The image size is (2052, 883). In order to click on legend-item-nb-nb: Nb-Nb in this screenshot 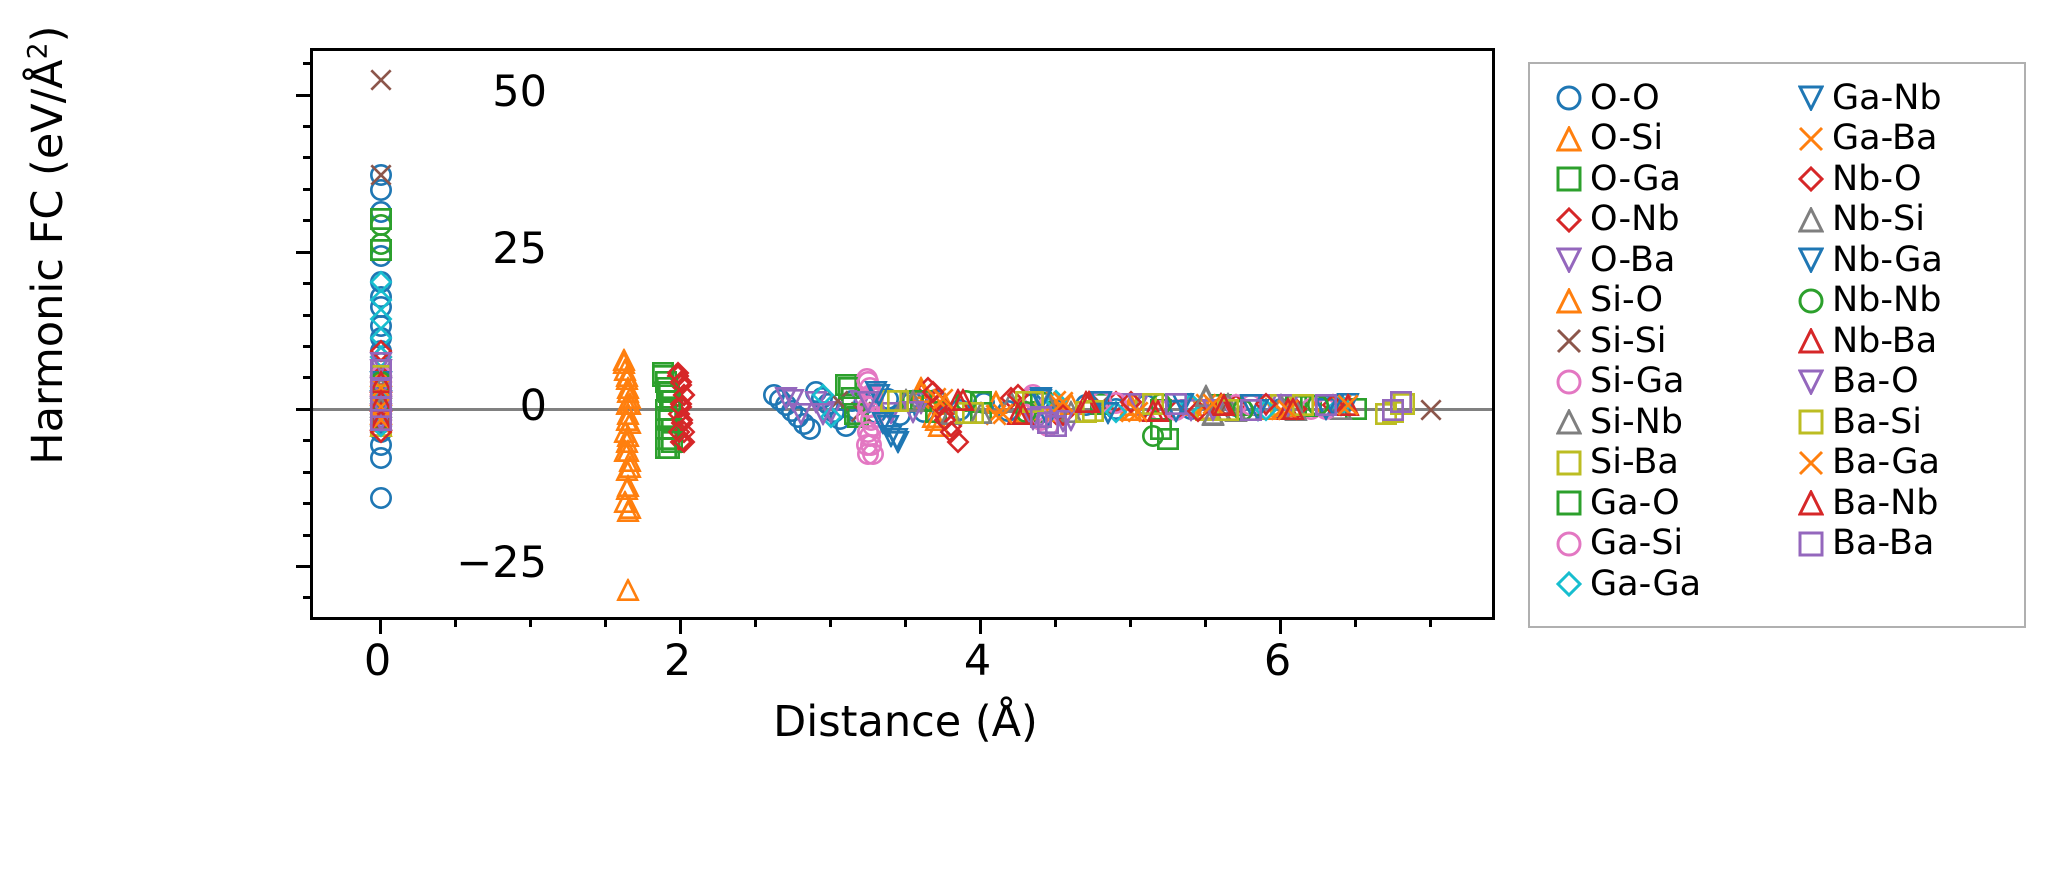, I will do `click(1866, 301)`.